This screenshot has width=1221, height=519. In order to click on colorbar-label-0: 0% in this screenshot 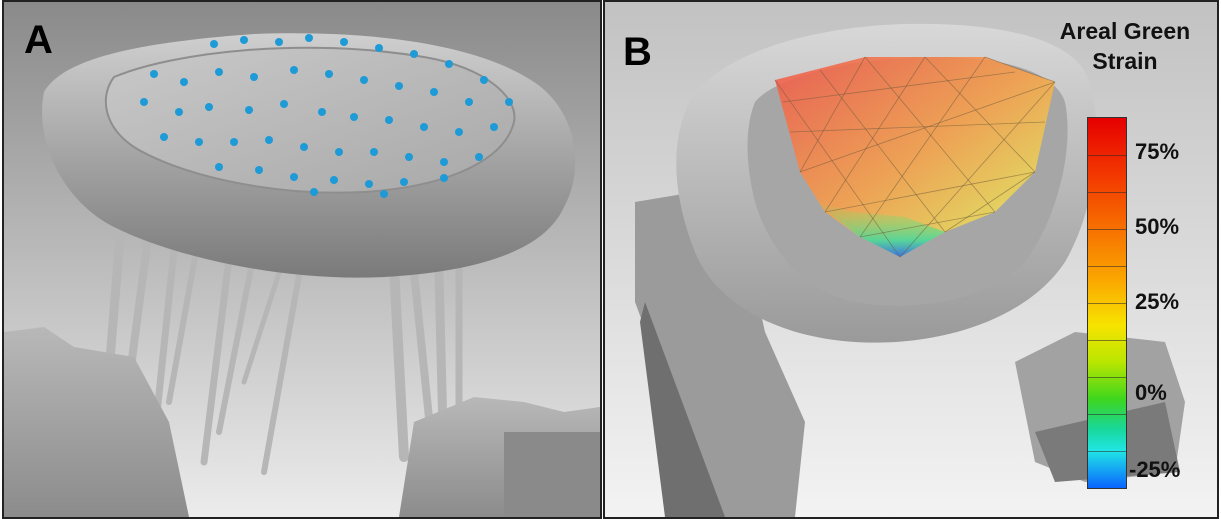, I will do `click(1151, 392)`.